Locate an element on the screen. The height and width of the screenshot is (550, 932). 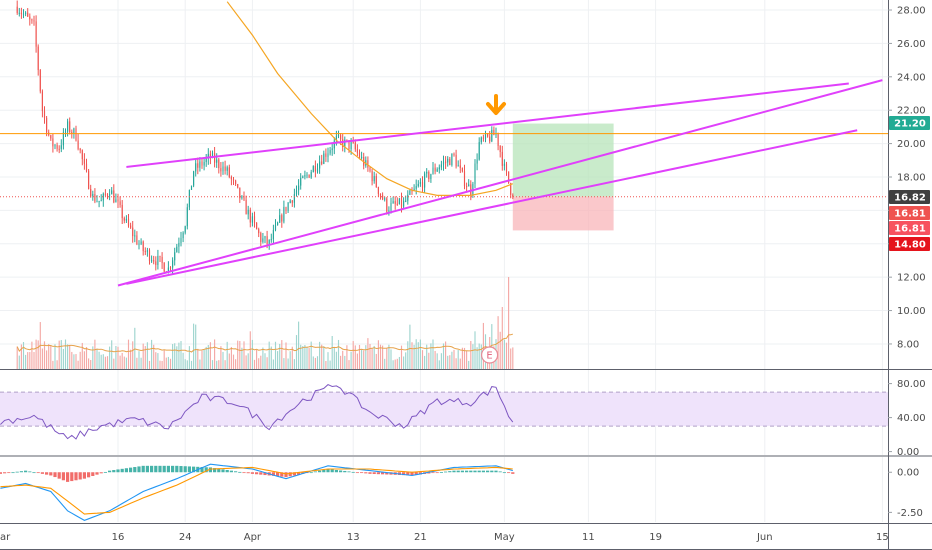
time-axis: ar 16 24 Apr 13 21 May 11 19 Jun 15 is located at coordinates (444, 537).